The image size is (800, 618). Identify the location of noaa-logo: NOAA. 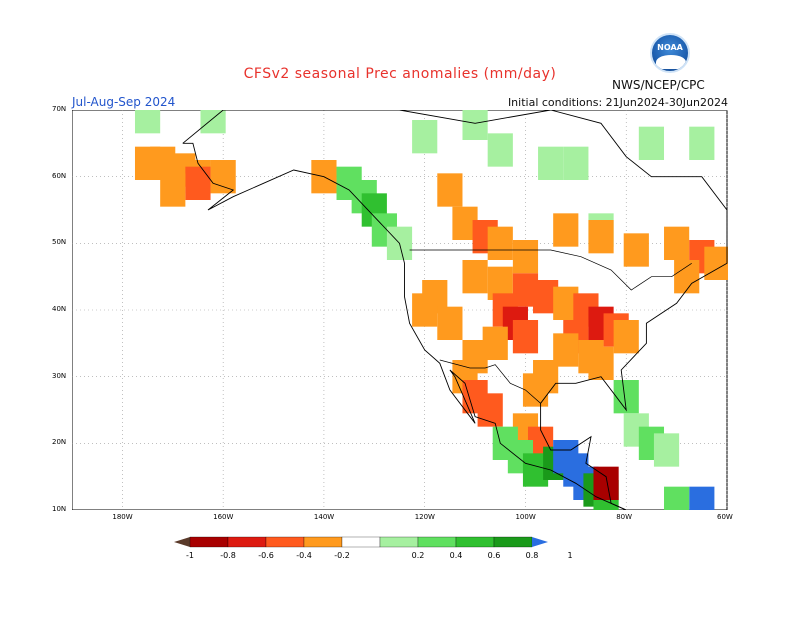
(670, 53).